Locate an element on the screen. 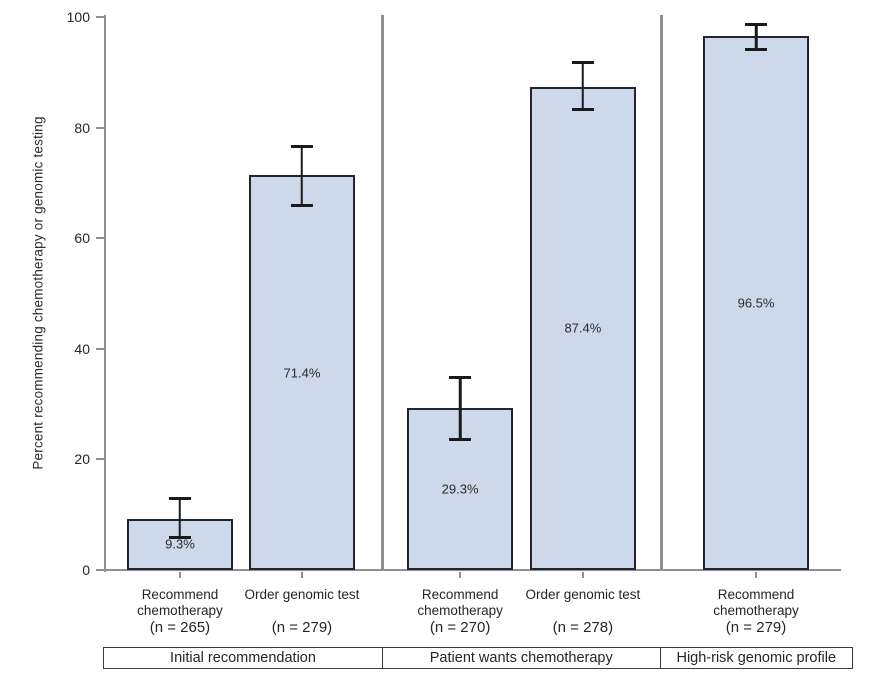 This screenshot has width=891, height=682. x-n-label: (n = 265) is located at coordinates (180, 627).